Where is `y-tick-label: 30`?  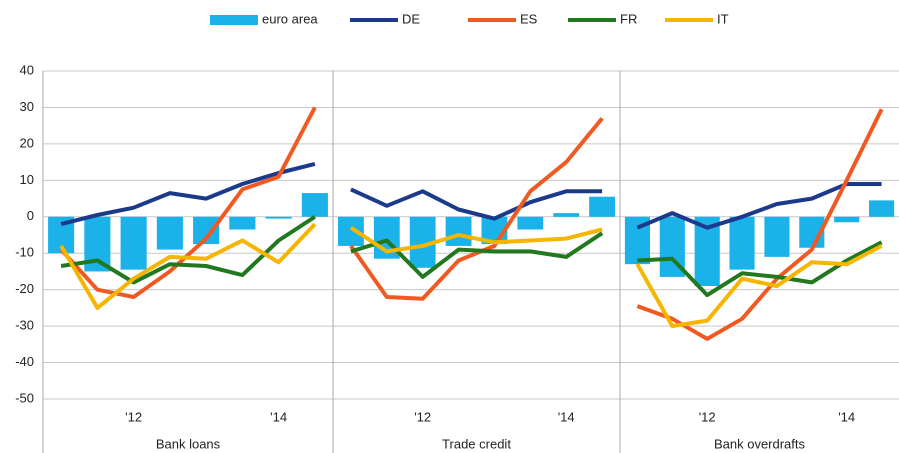
y-tick-label: 30 is located at coordinates (27, 106).